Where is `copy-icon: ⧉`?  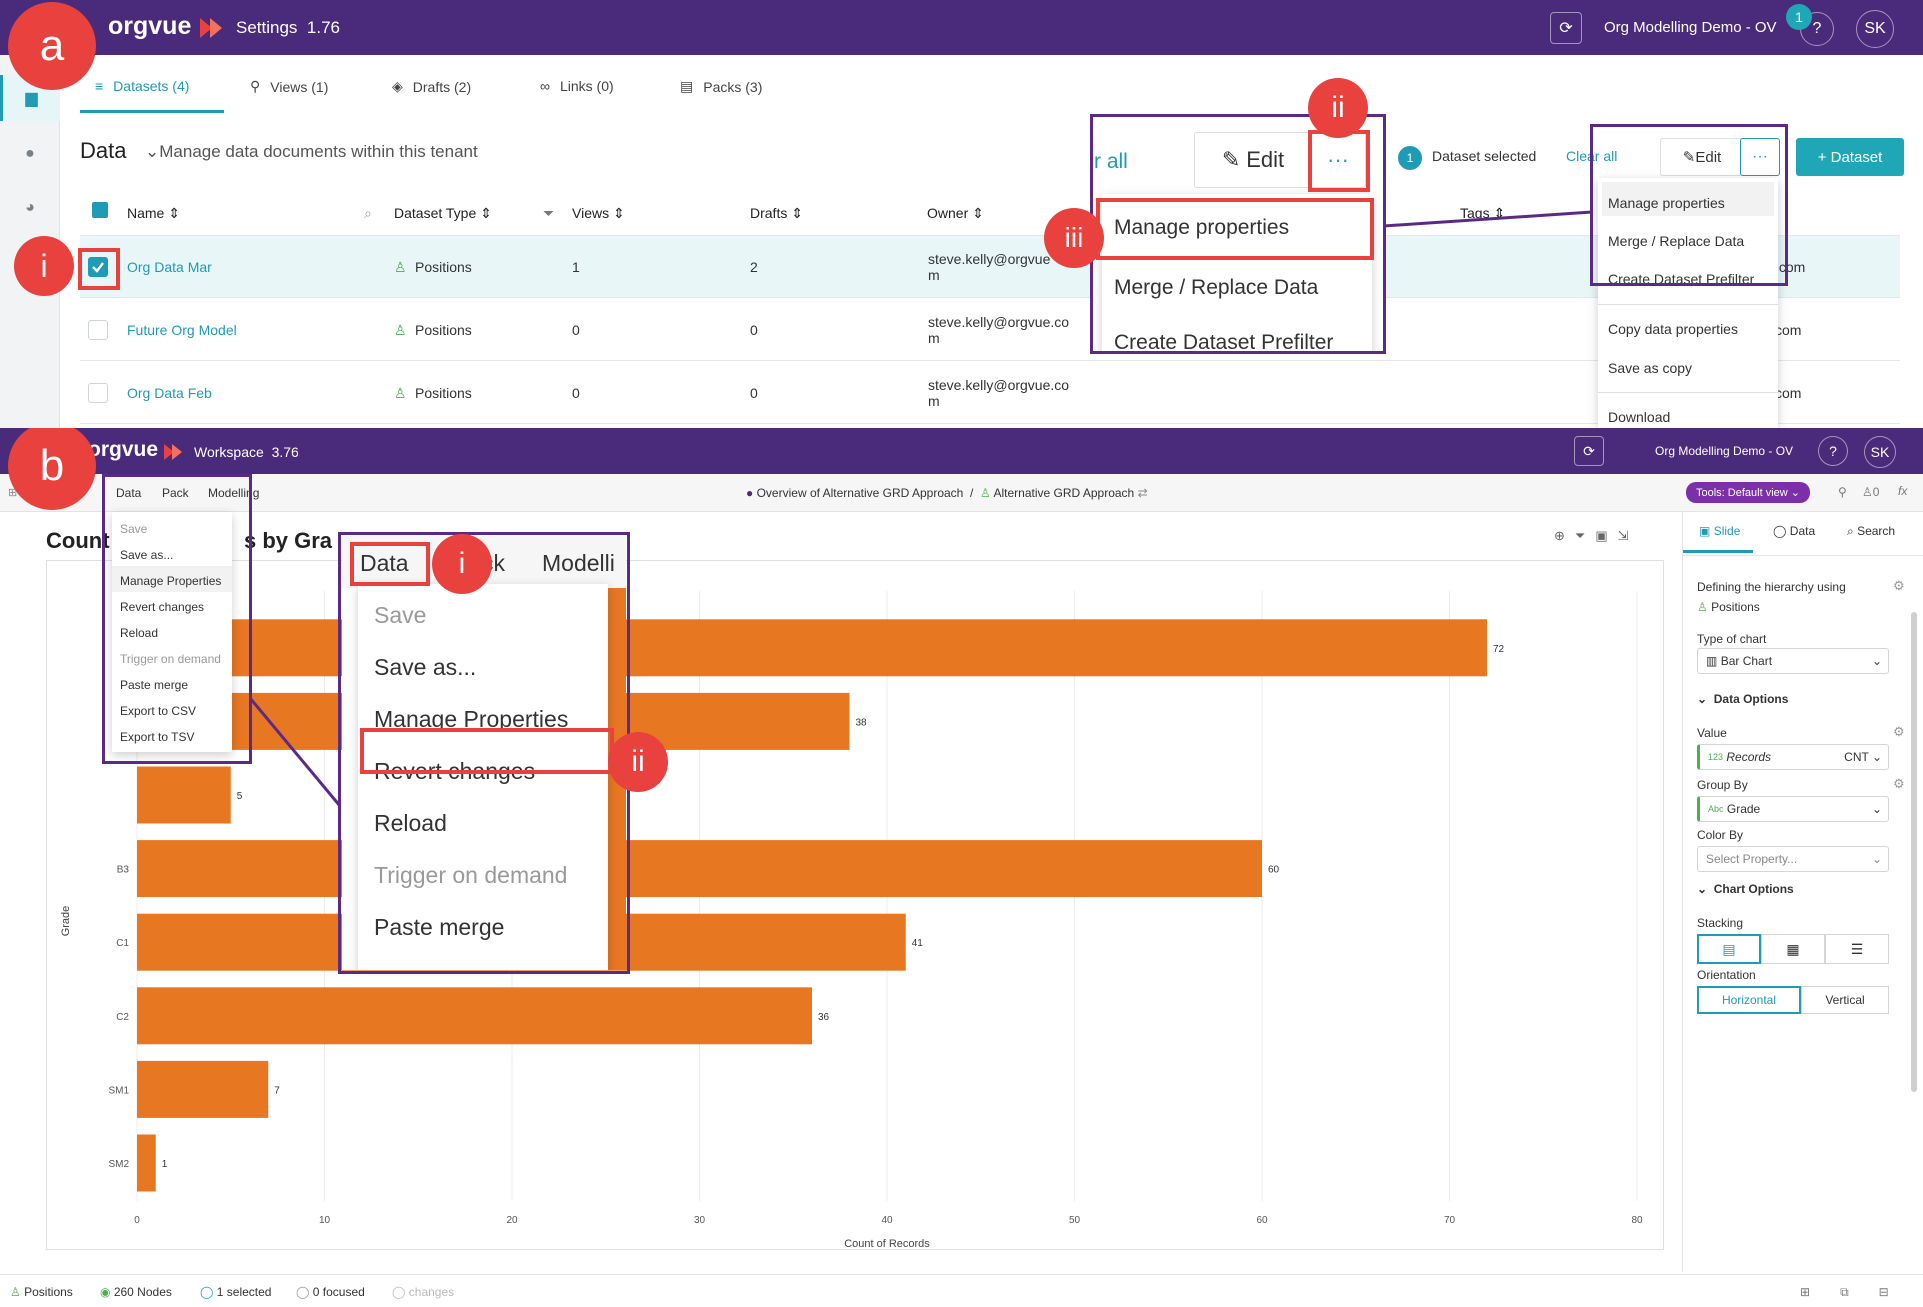 copy-icon: ⧉ is located at coordinates (1859, 1292).